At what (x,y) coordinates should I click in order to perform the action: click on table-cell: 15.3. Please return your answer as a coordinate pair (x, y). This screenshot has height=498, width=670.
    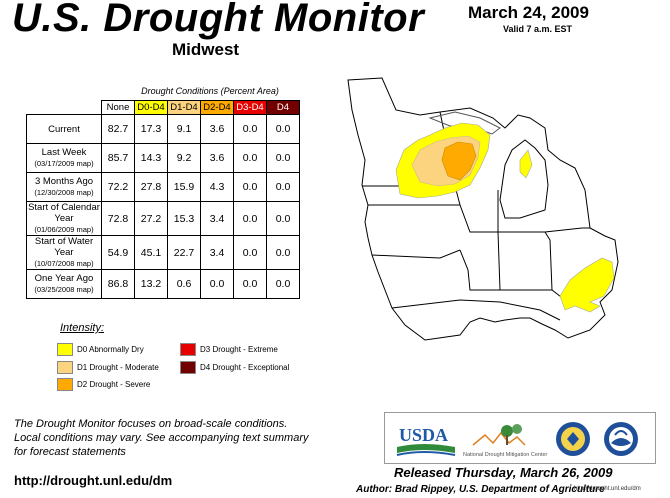
    Looking at the image, I should click on (184, 218).